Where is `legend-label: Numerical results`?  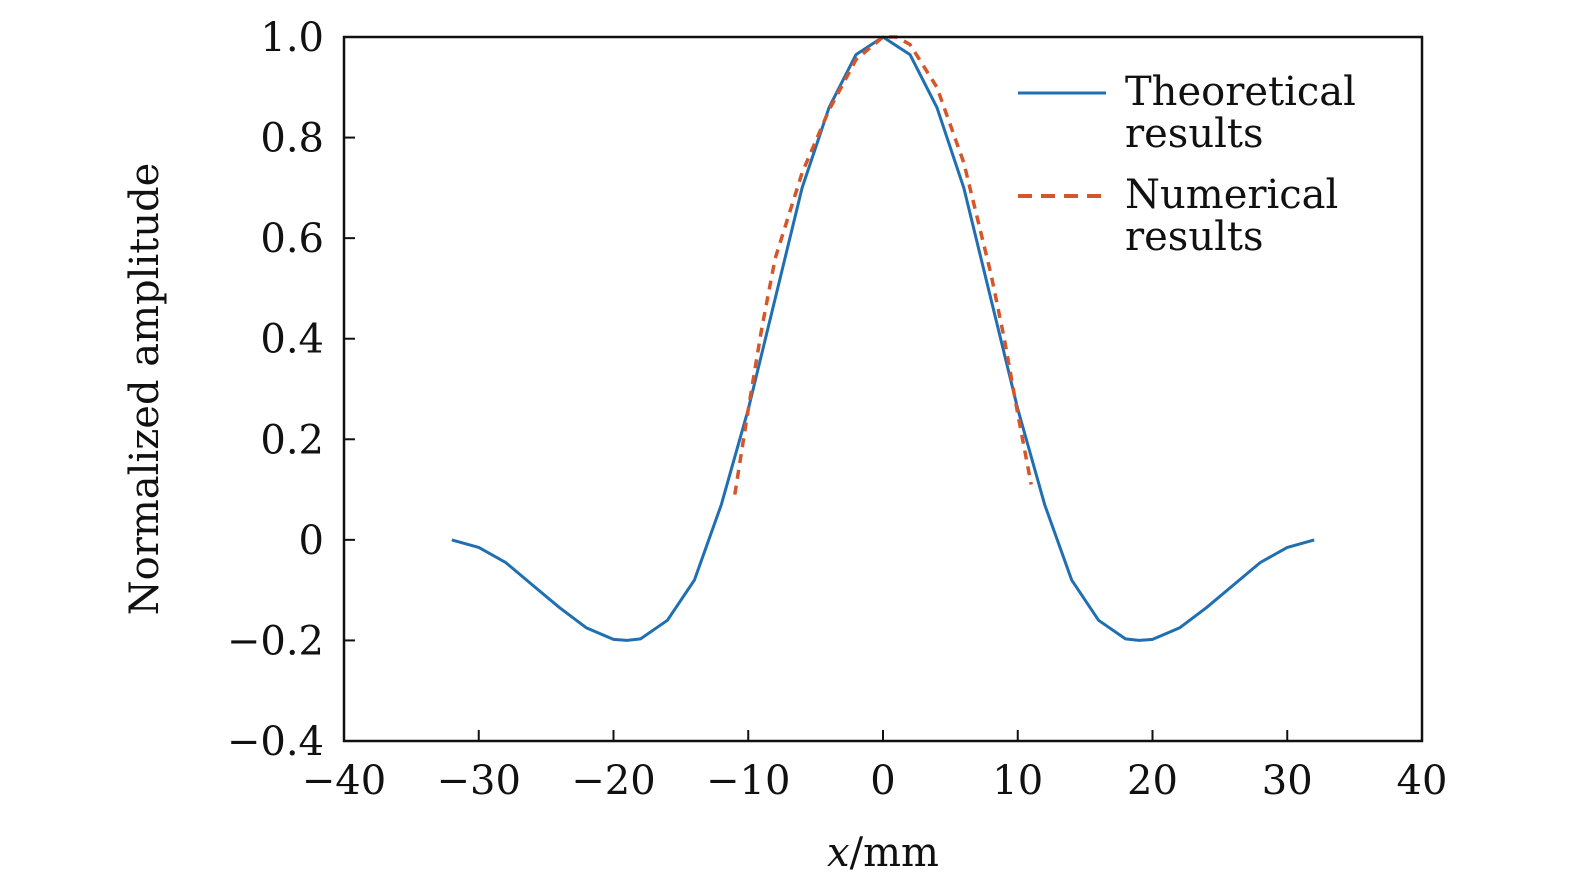
legend-label: Numerical results is located at coordinates (1231, 216).